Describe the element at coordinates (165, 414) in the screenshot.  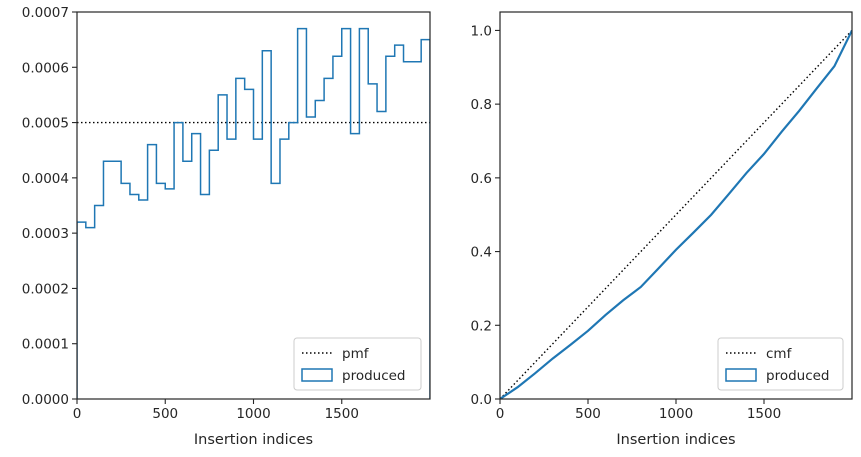
I see `pmf-x-tick-label: 500` at that location.